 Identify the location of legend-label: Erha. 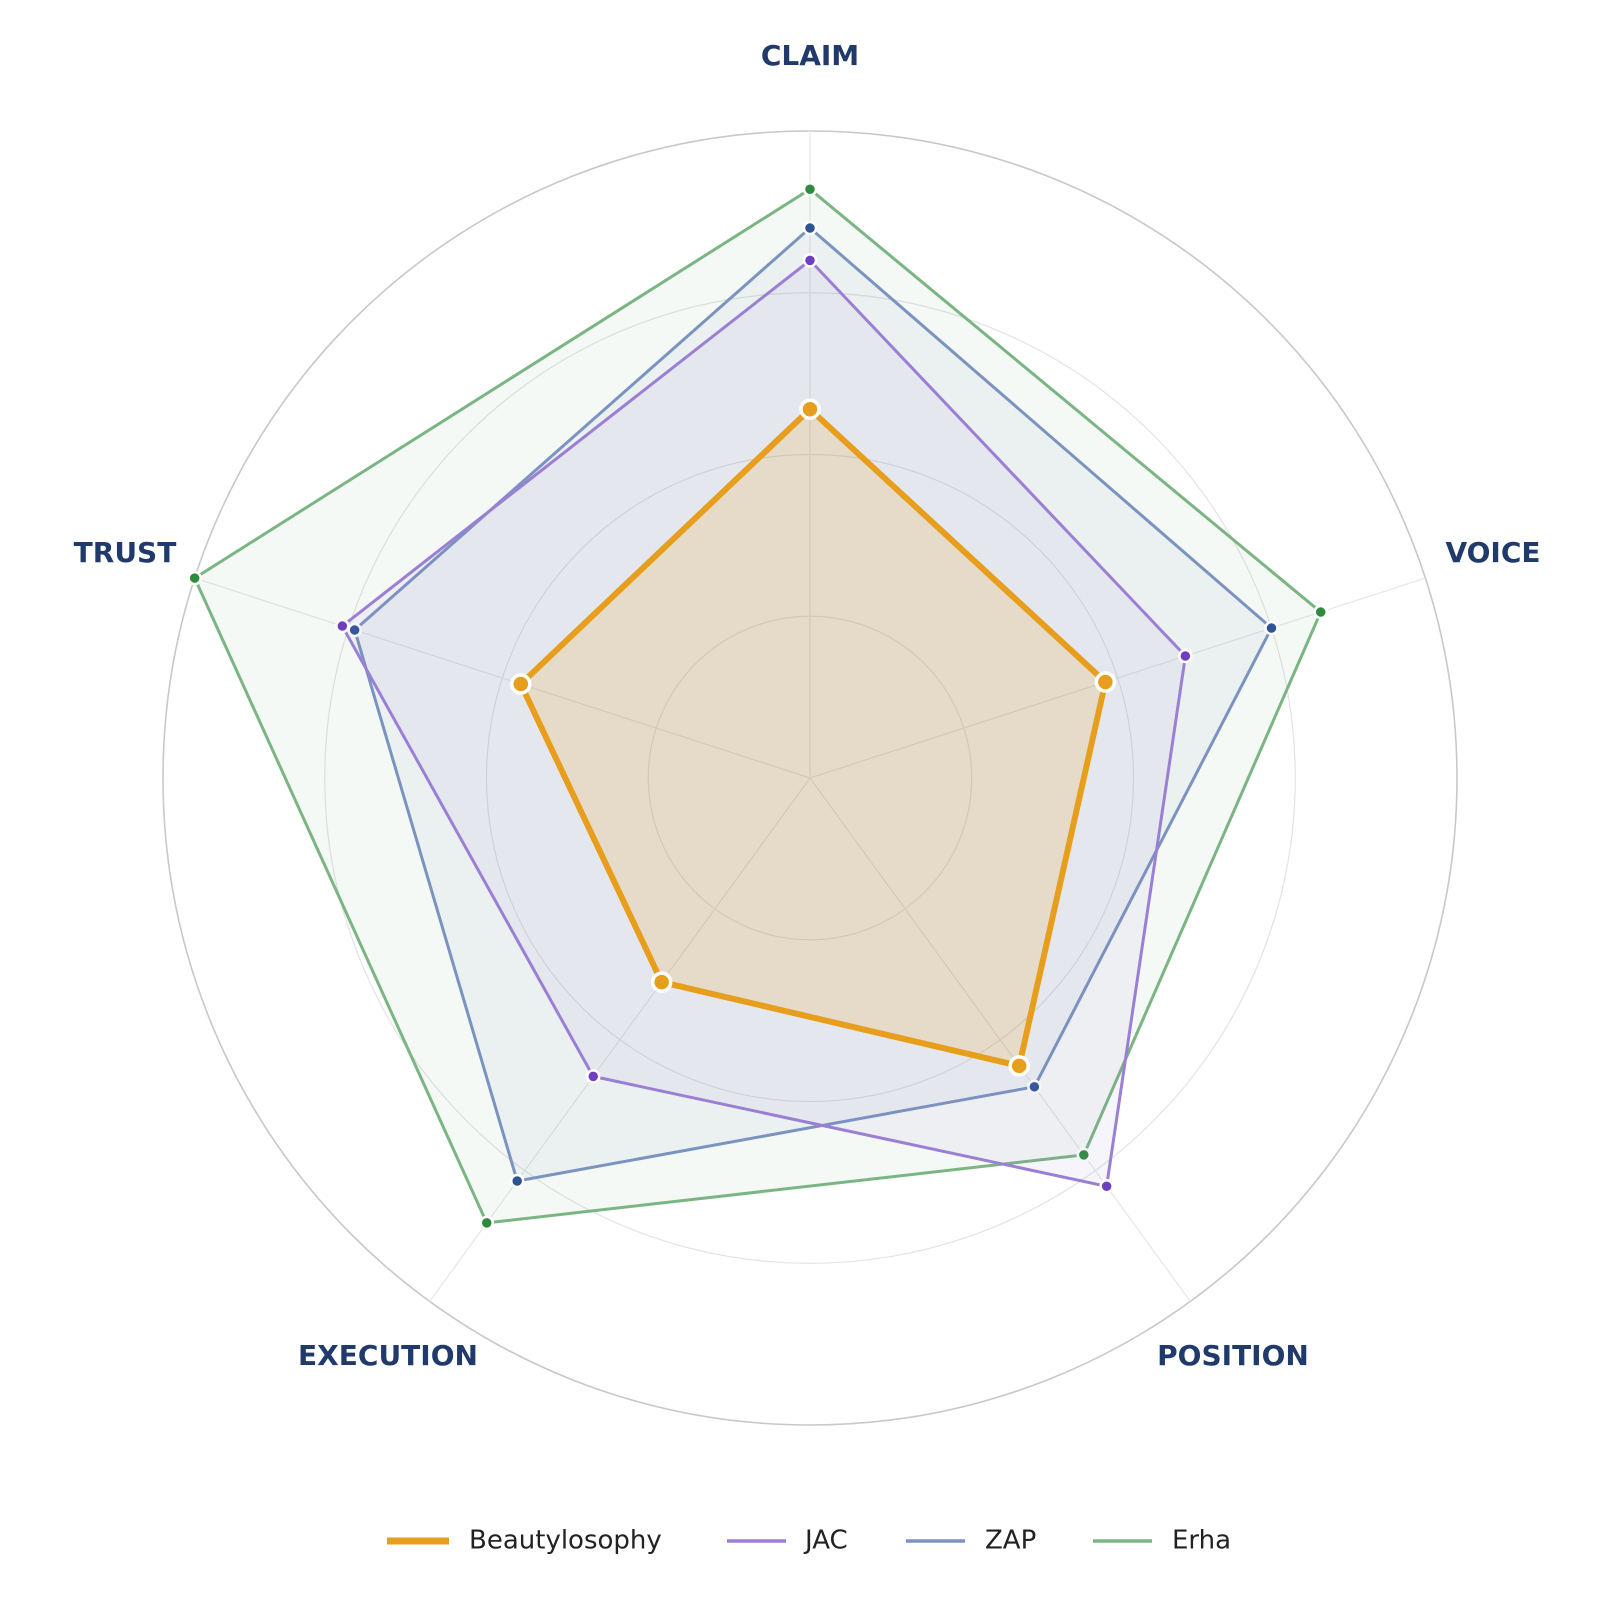
(1201, 1541).